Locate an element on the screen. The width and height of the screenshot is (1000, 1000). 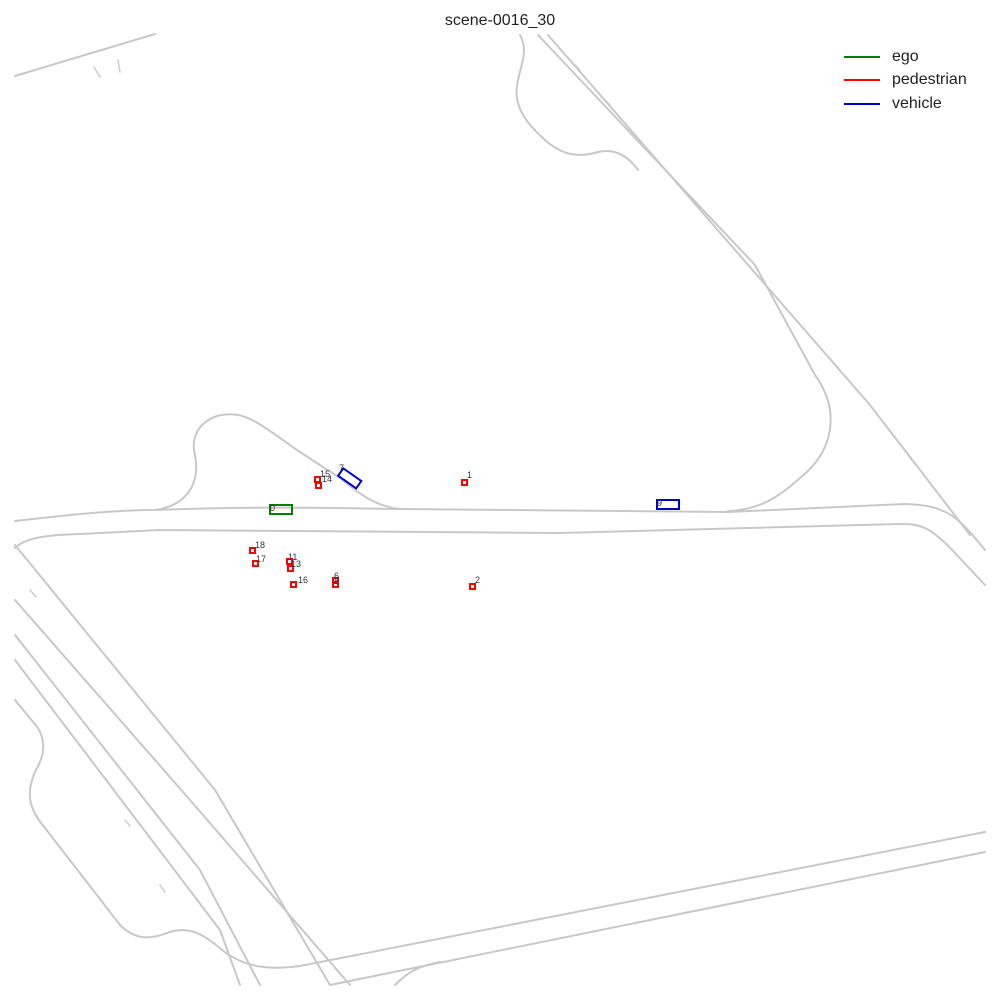
legend-item-ego: ego is located at coordinates (902, 57).